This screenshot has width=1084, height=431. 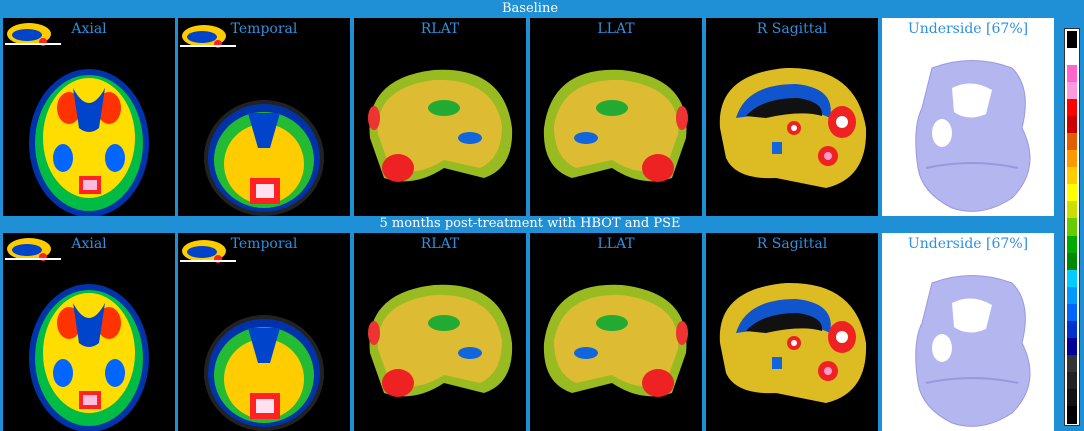 I want to click on panel-underside-post: Underside [67%], so click(x=968, y=332).